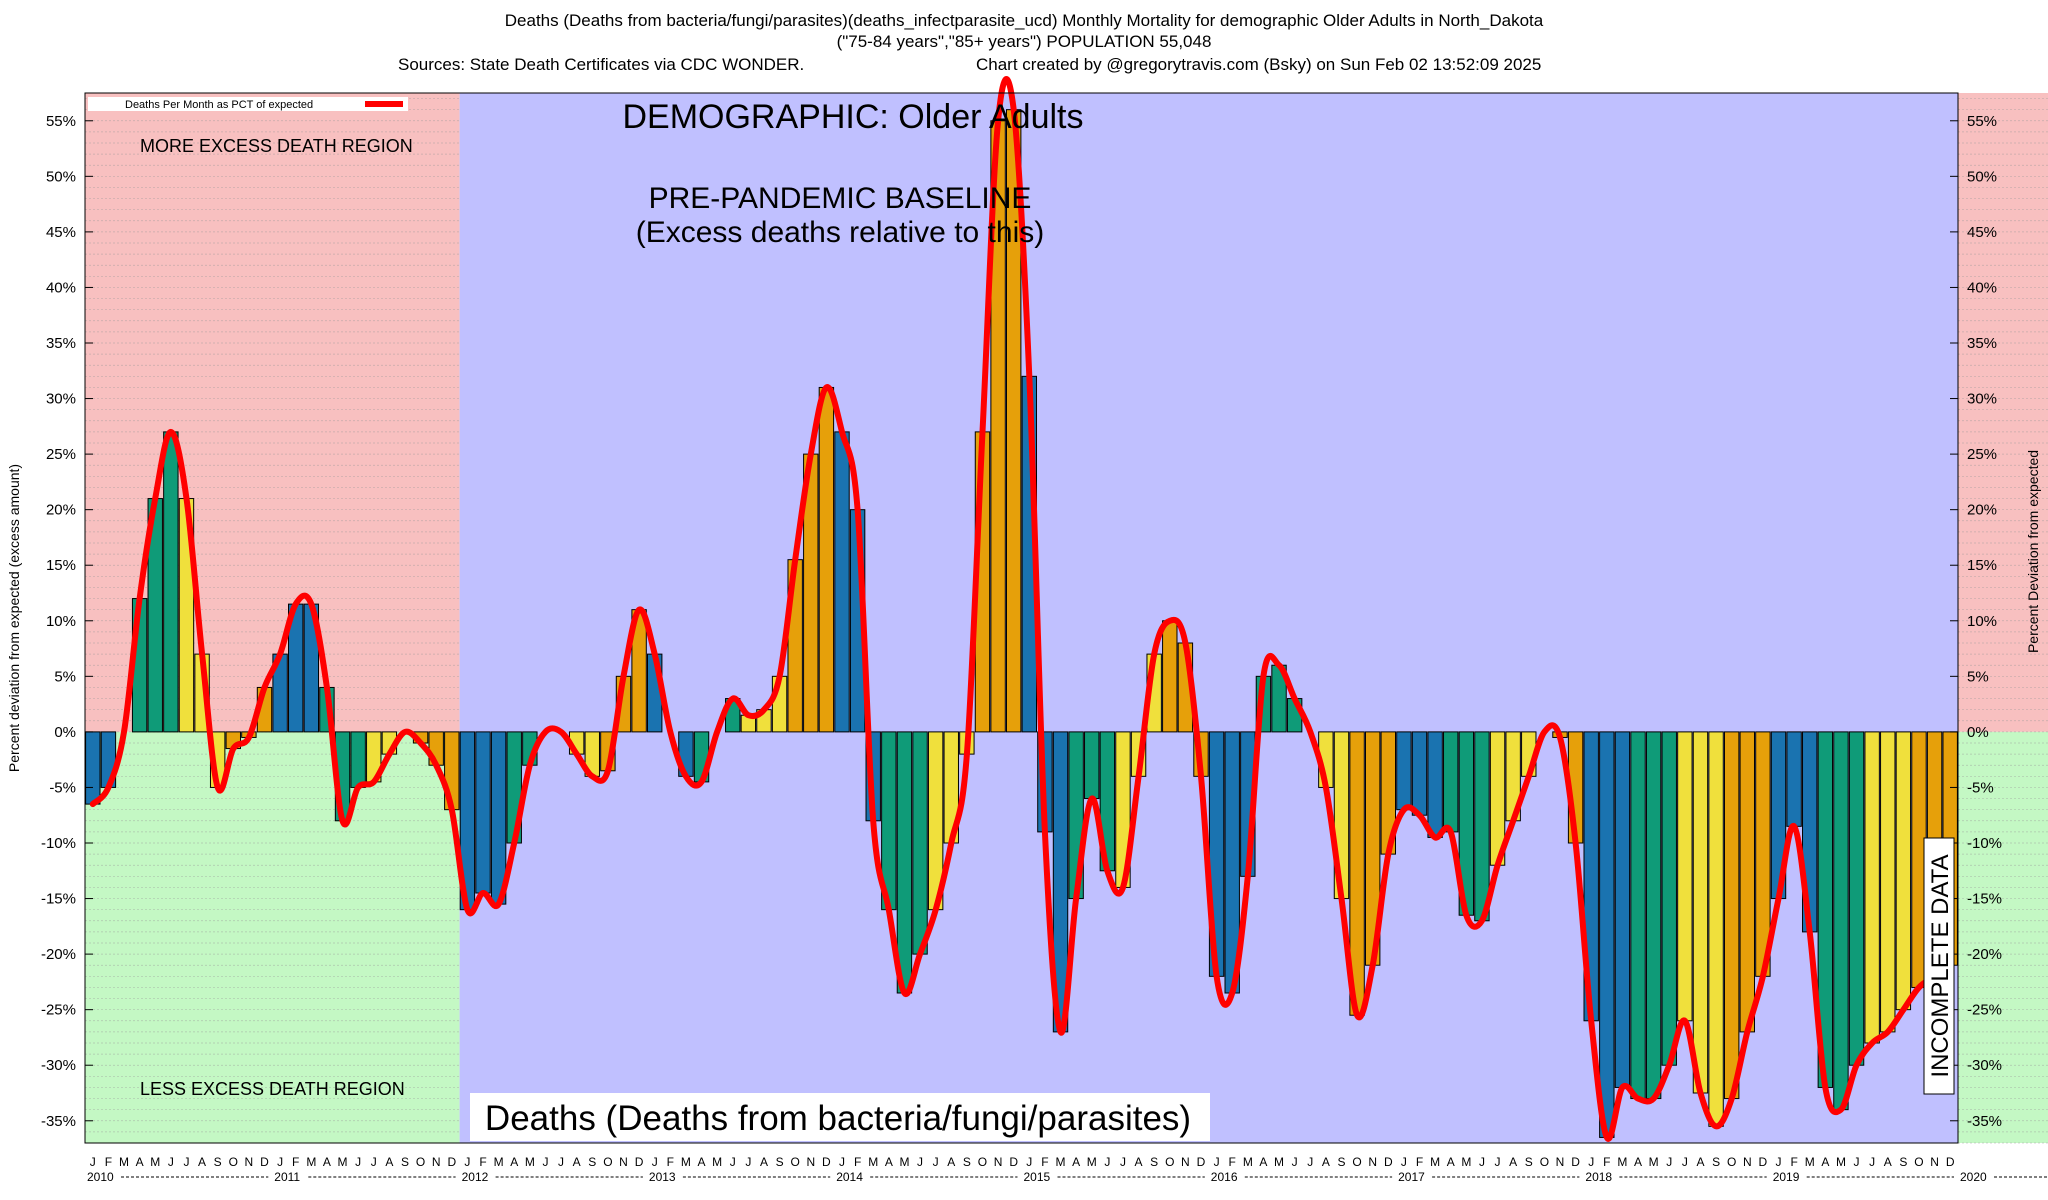 This screenshot has width=2048, height=1200. Describe the element at coordinates (61, 510) in the screenshot. I see `y-tick-label-left: 20%` at that location.